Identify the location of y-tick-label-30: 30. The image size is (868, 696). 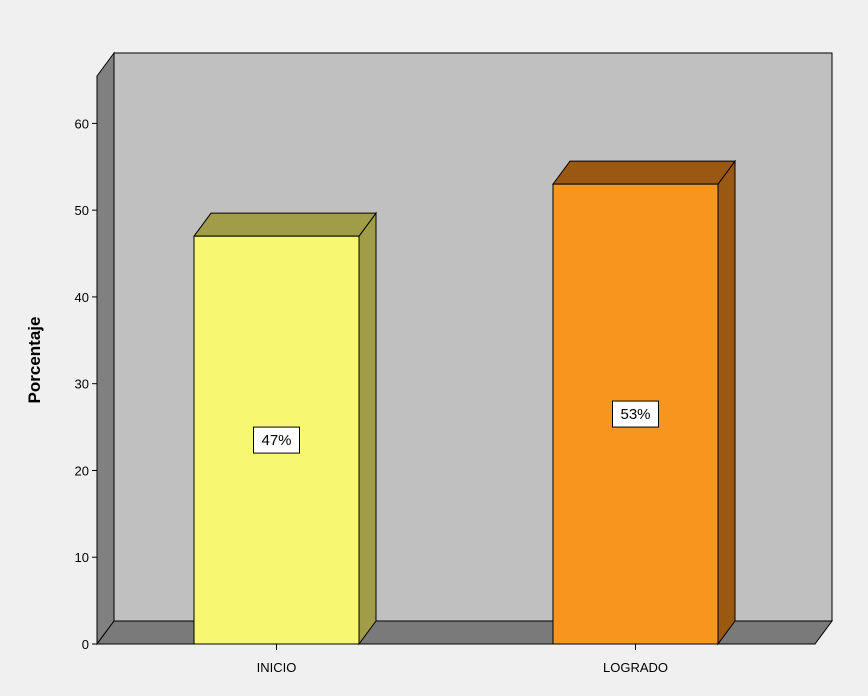
(82, 384).